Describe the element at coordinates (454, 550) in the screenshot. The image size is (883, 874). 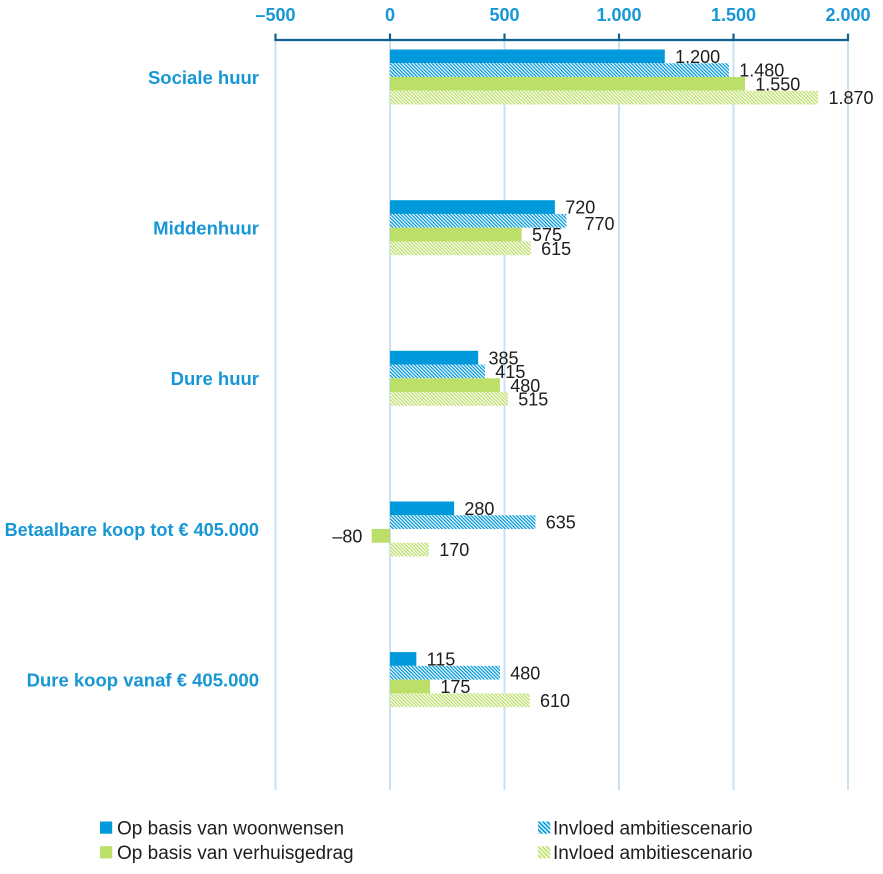
I see `svg-text: 170` at that location.